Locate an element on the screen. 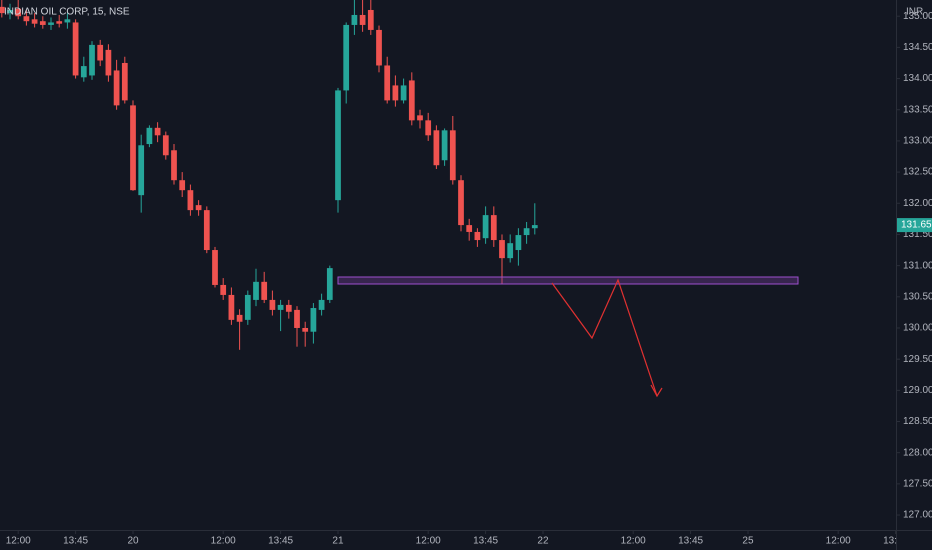 The height and width of the screenshot is (550, 932). last-price-box is located at coordinates (914, 225).